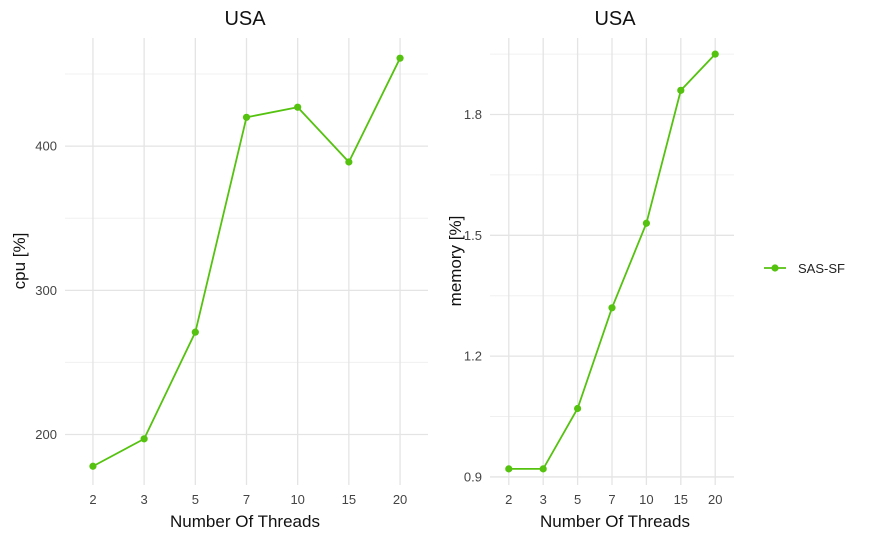 Image resolution: width=875 pixels, height=540 pixels. I want to click on cpu-x-tick-label: 7, so click(246, 499).